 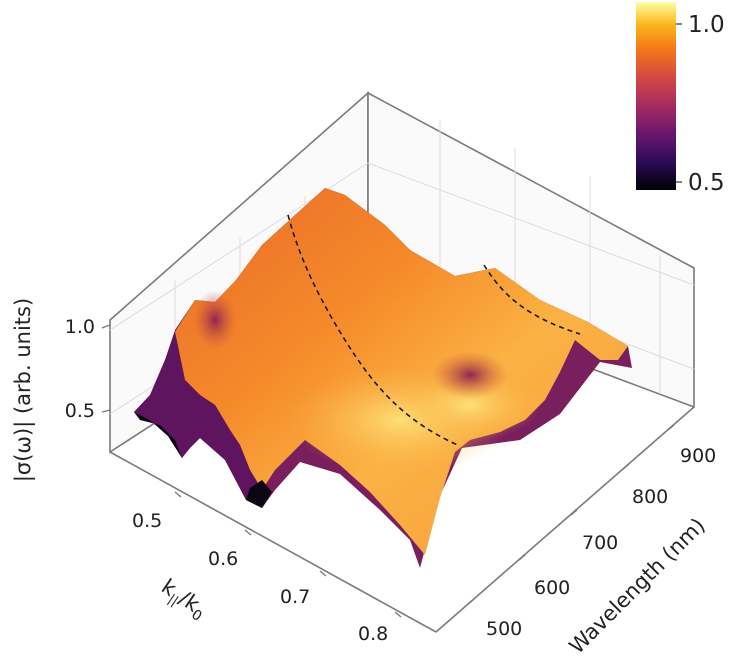 I want to click on z-axis-title: |σ(ω)| (arb. units), so click(x=23, y=390).